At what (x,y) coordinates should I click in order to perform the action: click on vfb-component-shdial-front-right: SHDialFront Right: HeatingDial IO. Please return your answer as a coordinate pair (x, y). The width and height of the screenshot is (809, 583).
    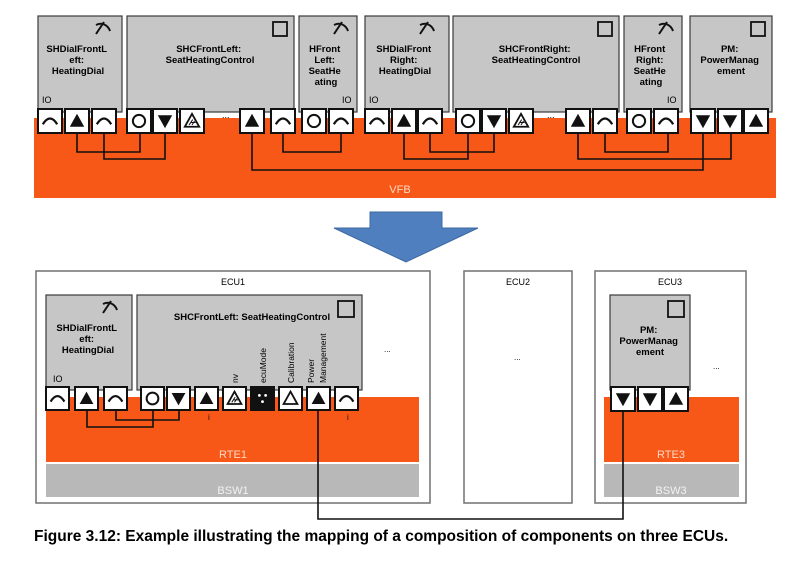
    Looking at the image, I should click on (407, 64).